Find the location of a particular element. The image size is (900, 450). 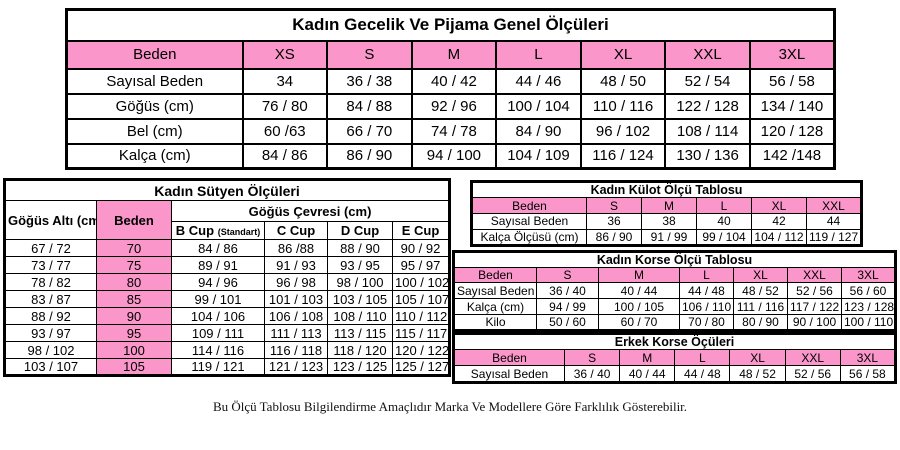

table-cell: 93 / 95 is located at coordinates (360, 265).